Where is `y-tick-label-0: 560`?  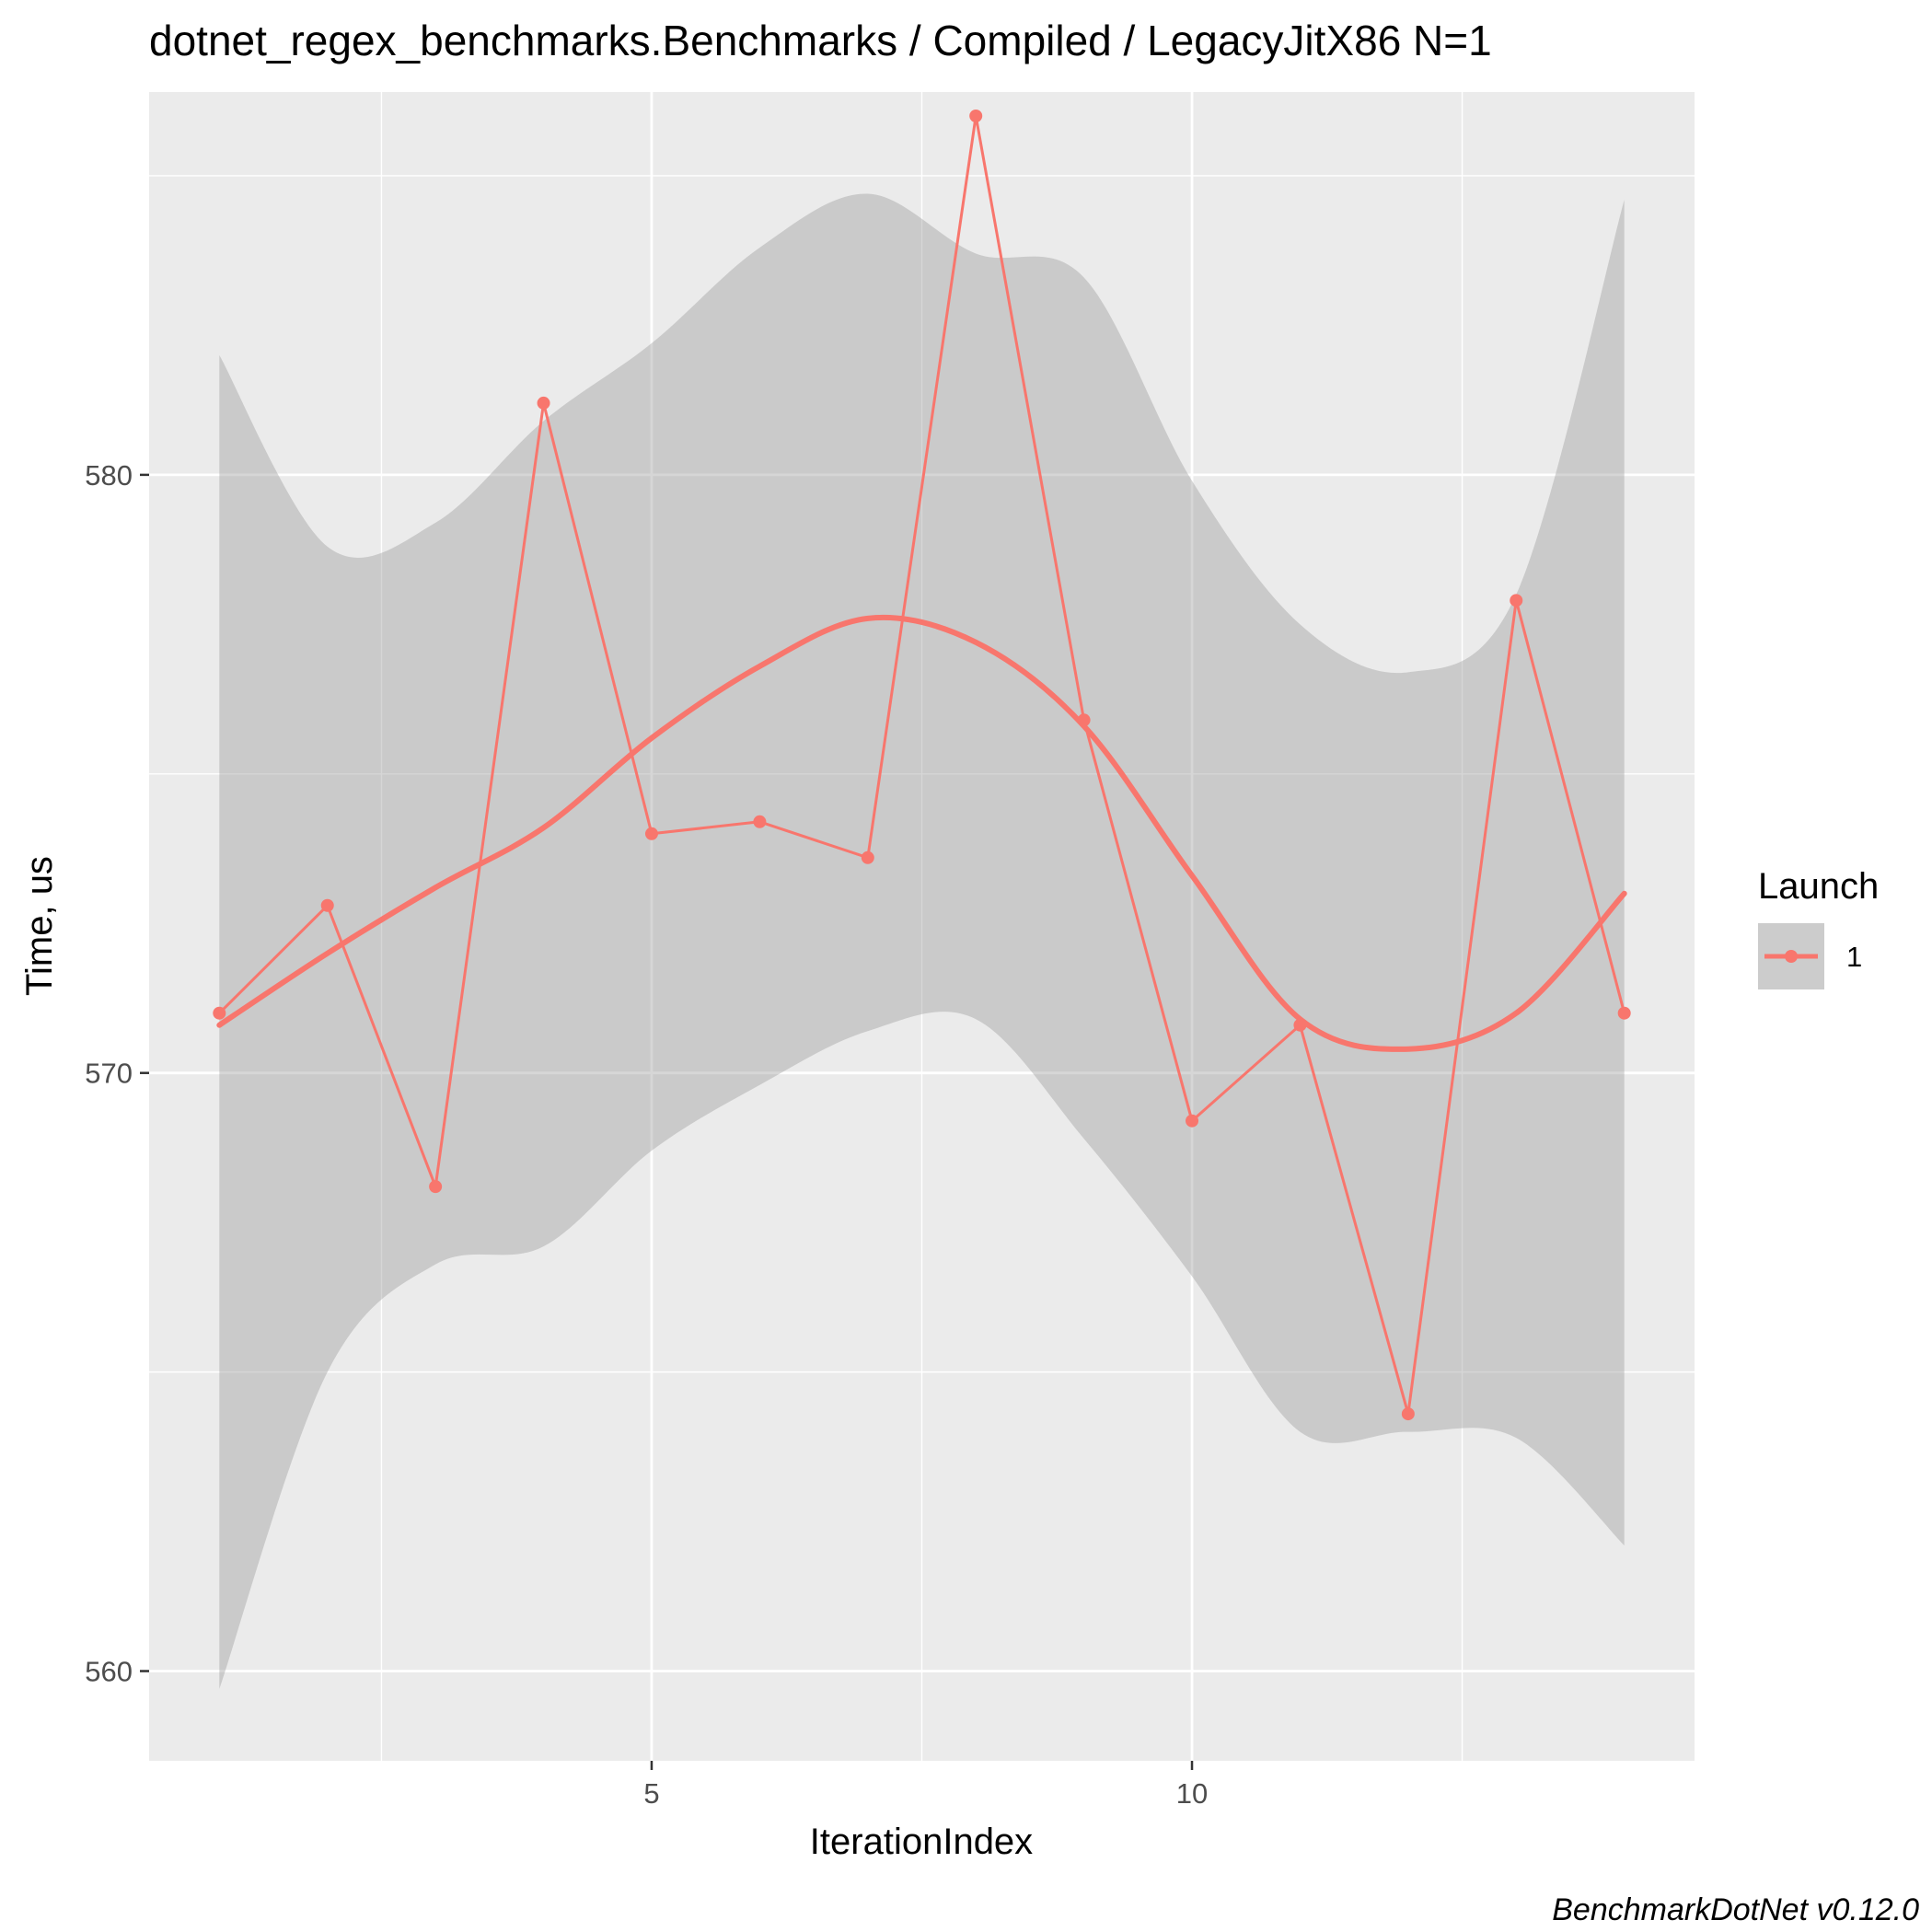
y-tick-label-0: 560 is located at coordinates (109, 1672).